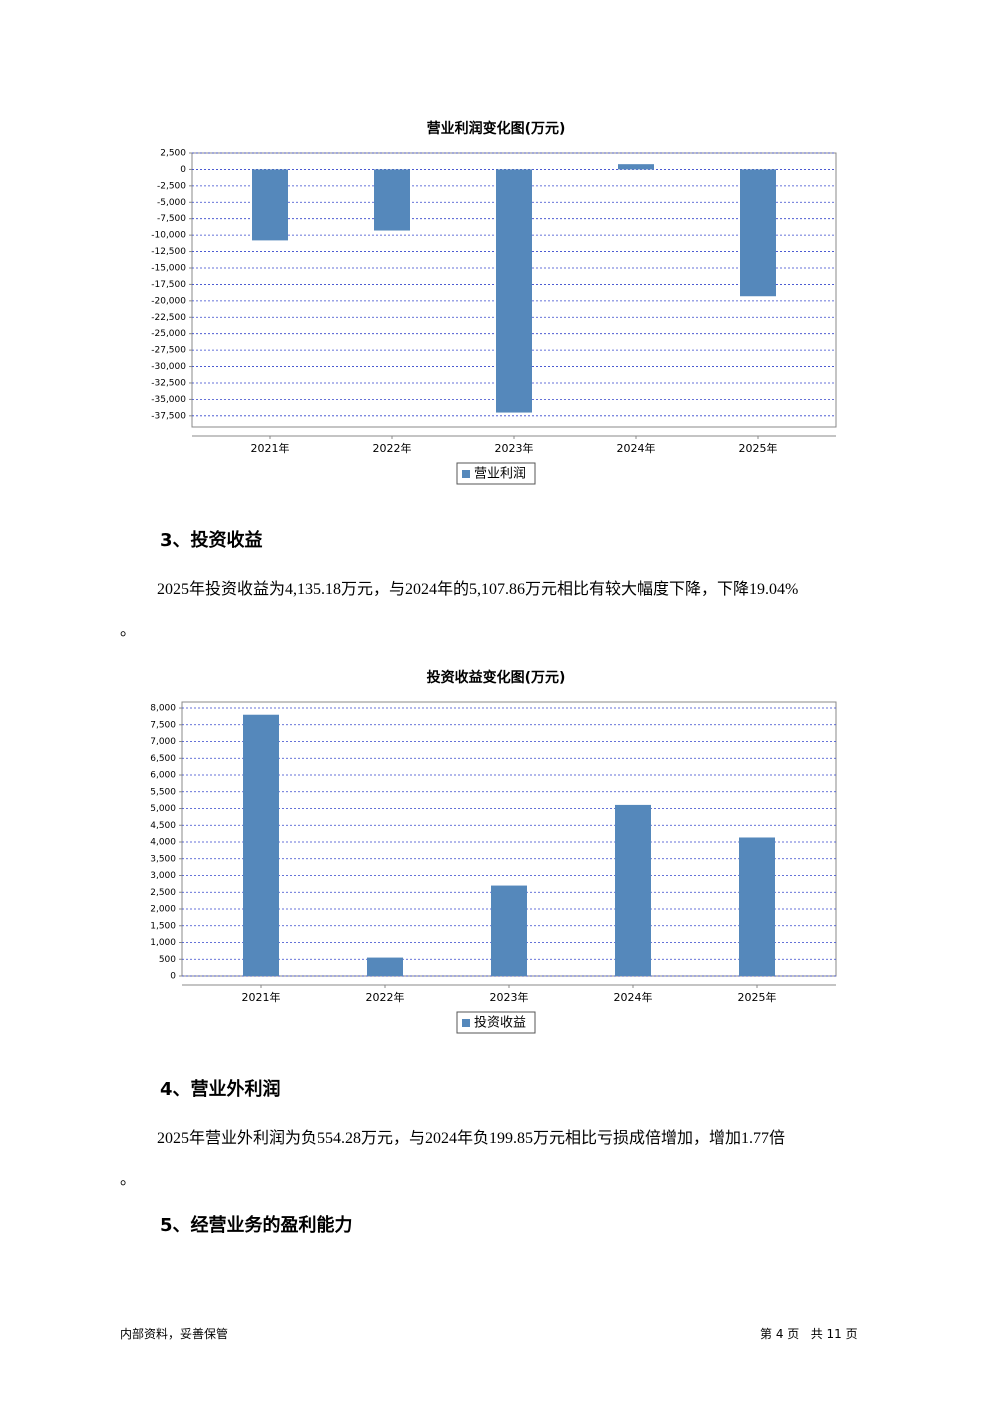  What do you see at coordinates (500, 1023) in the screenshot?
I see `legend-label: 投资收益` at bounding box center [500, 1023].